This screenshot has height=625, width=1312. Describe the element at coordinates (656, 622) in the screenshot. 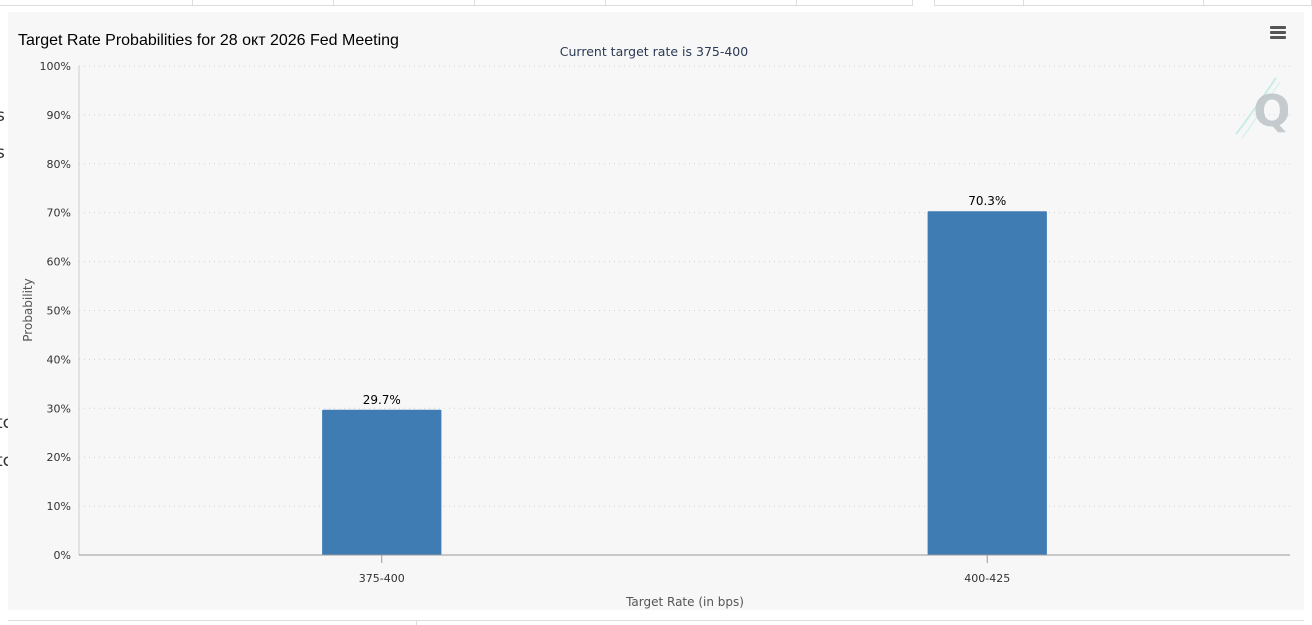

I see `bottom-table-edge` at that location.